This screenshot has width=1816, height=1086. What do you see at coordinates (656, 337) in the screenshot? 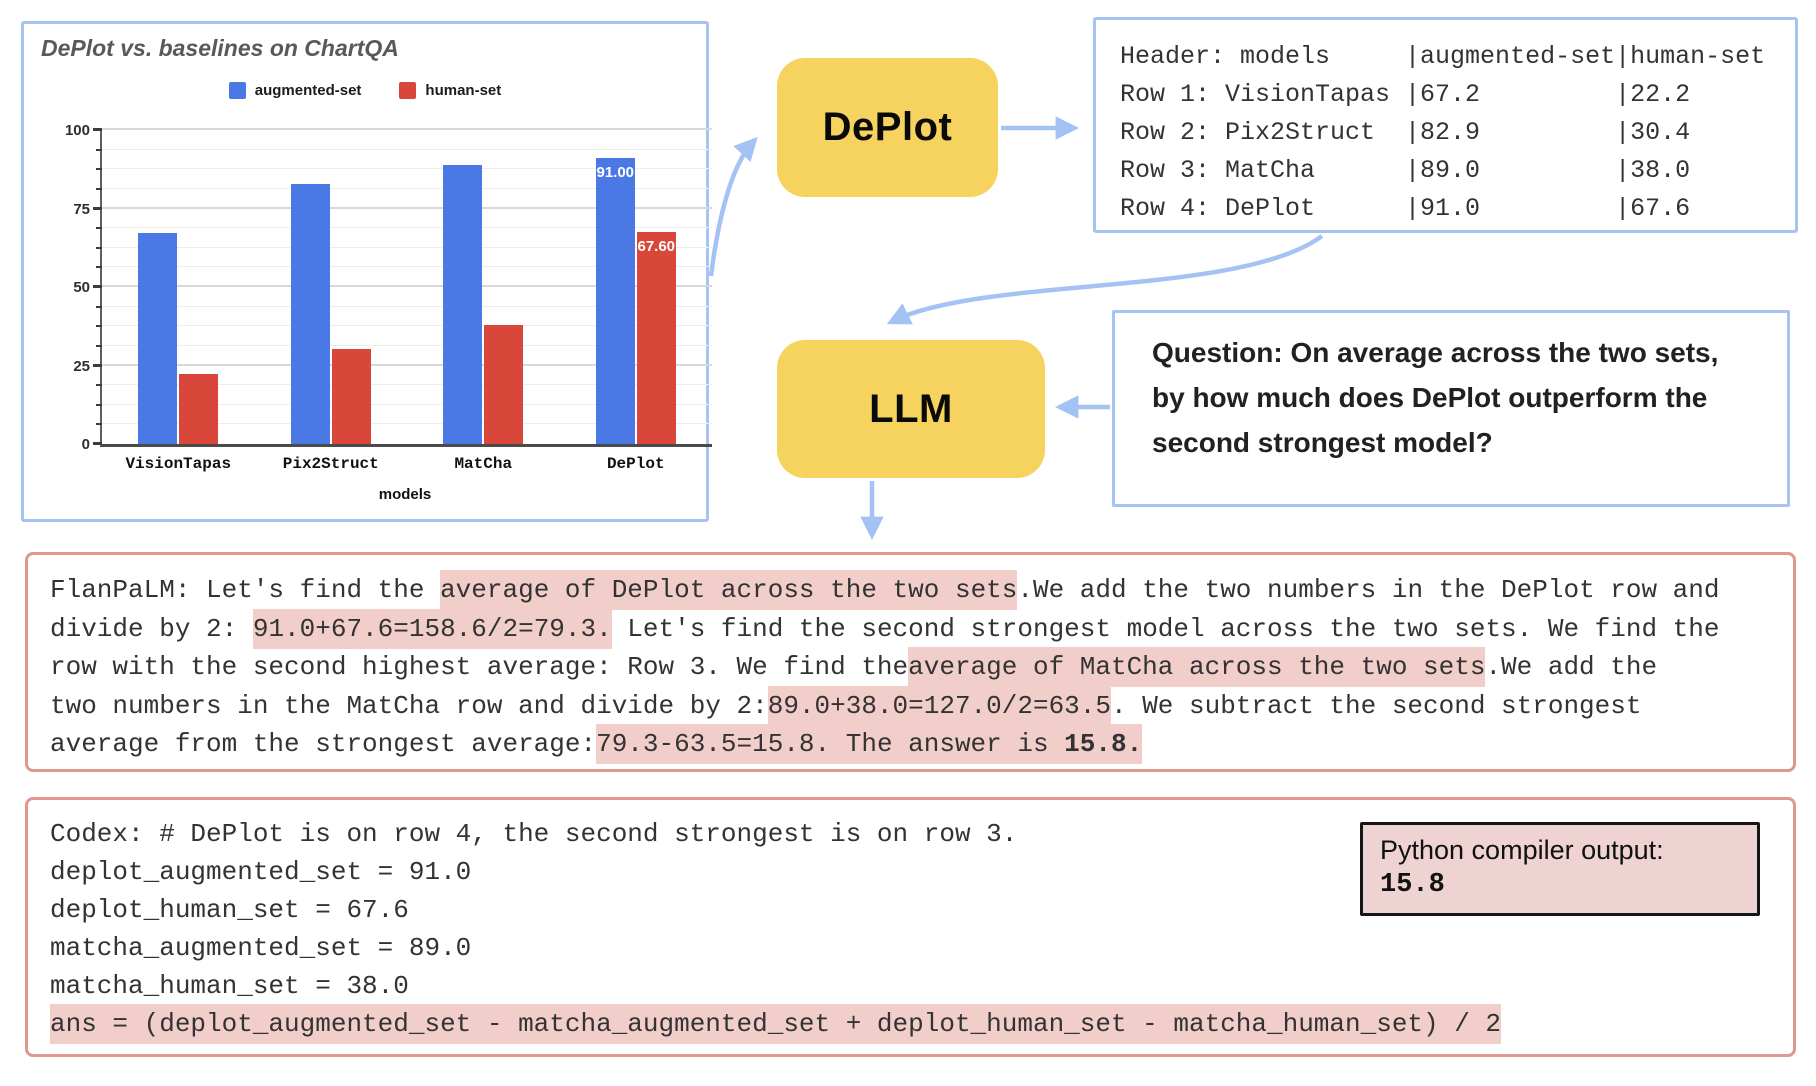
I see `bar-human-set-deplot: 67.60` at bounding box center [656, 337].